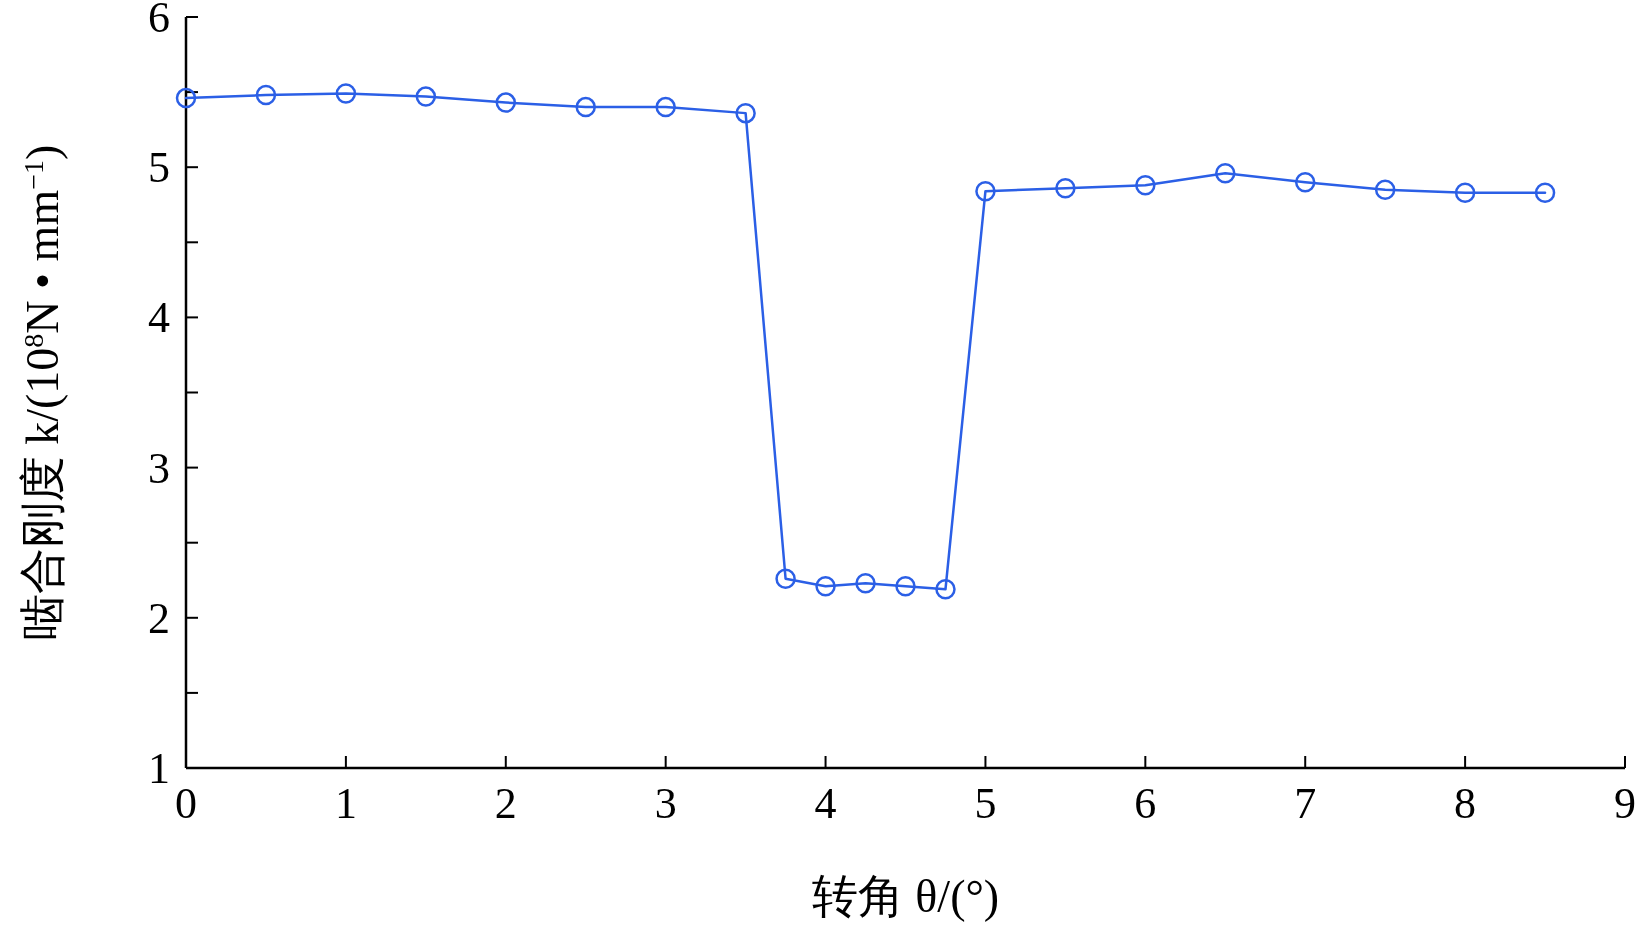 Image resolution: width=1635 pixels, height=927 pixels. Describe the element at coordinates (505, 803) in the screenshot. I see `x-tick-label: 2` at that location.